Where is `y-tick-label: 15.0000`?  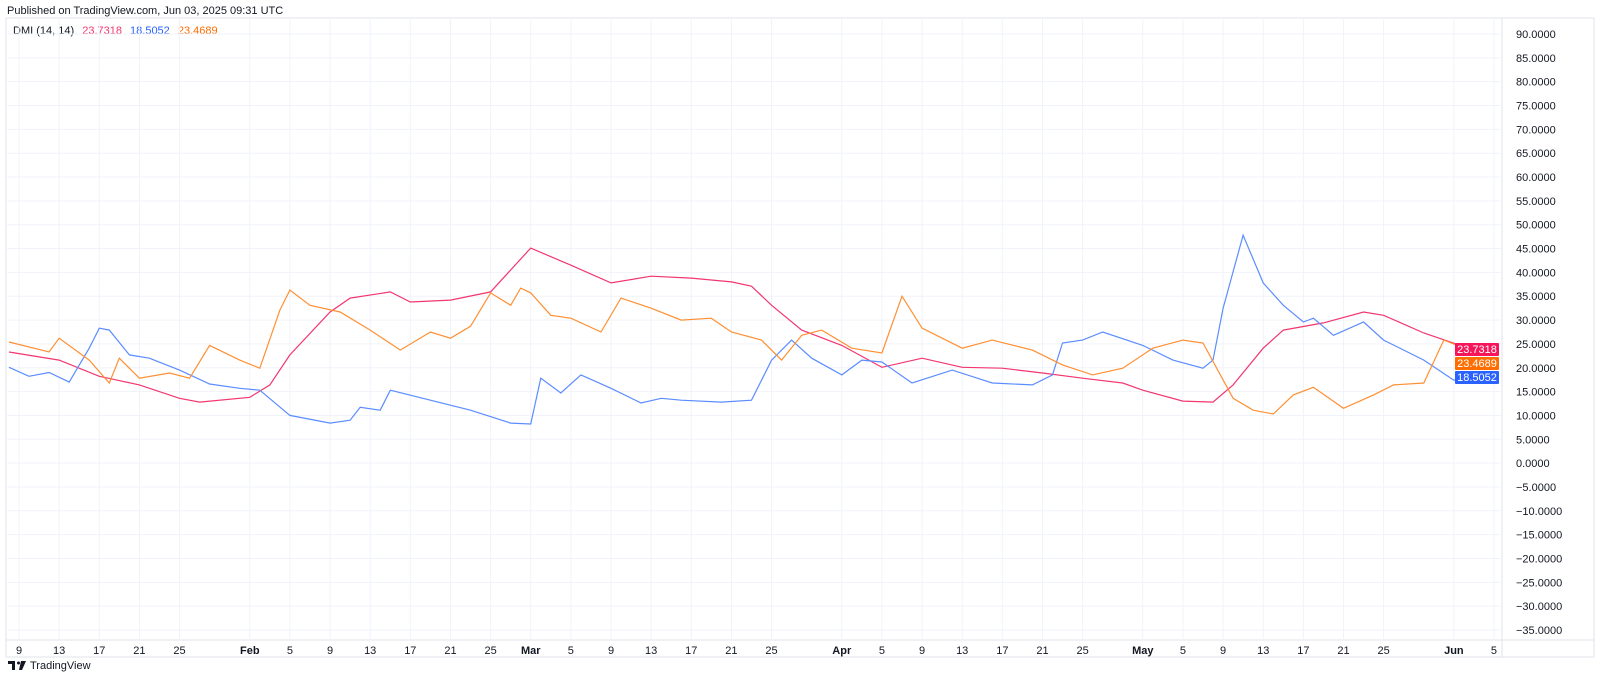 y-tick-label: 15.0000 is located at coordinates (1536, 393).